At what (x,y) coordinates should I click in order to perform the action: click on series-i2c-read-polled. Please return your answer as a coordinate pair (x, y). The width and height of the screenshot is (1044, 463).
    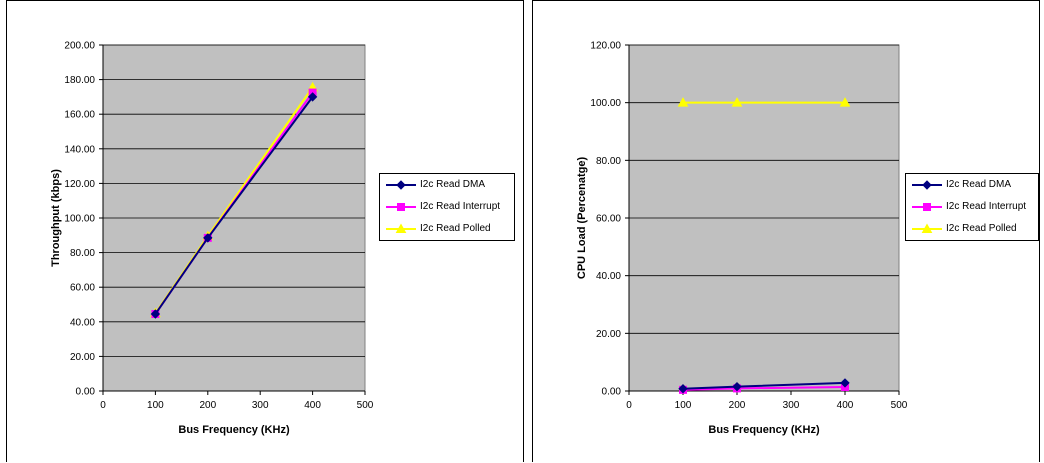
    Looking at the image, I should click on (764, 102).